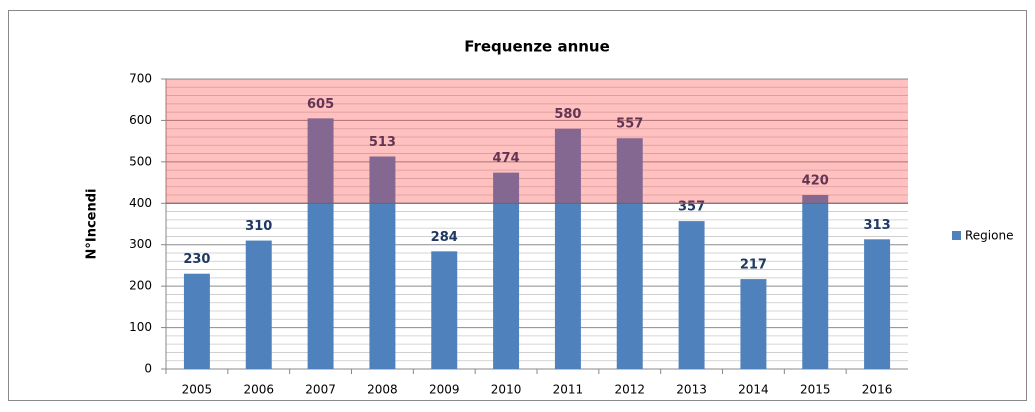 The height and width of the screenshot is (412, 1035). I want to click on x-tick-label: 2015, so click(815, 390).